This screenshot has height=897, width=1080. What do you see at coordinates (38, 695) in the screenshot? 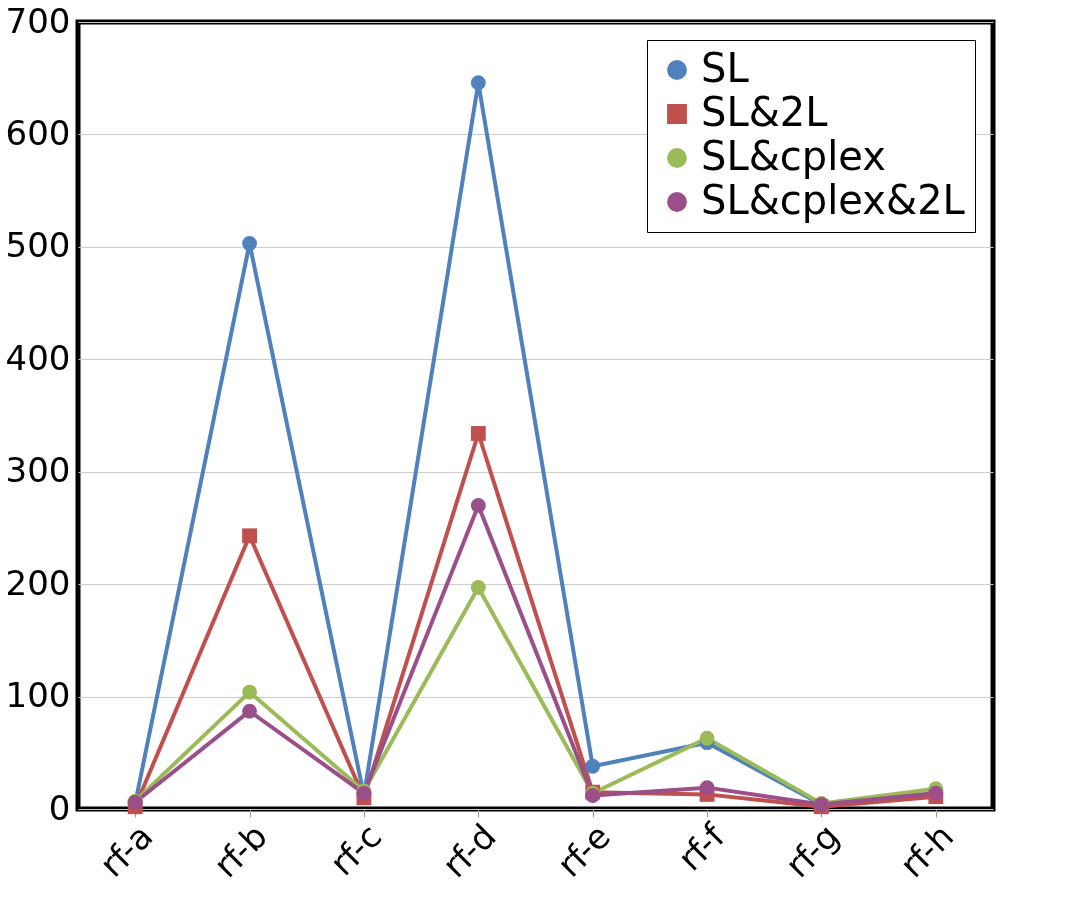
I see `y-tick-label: 100` at bounding box center [38, 695].